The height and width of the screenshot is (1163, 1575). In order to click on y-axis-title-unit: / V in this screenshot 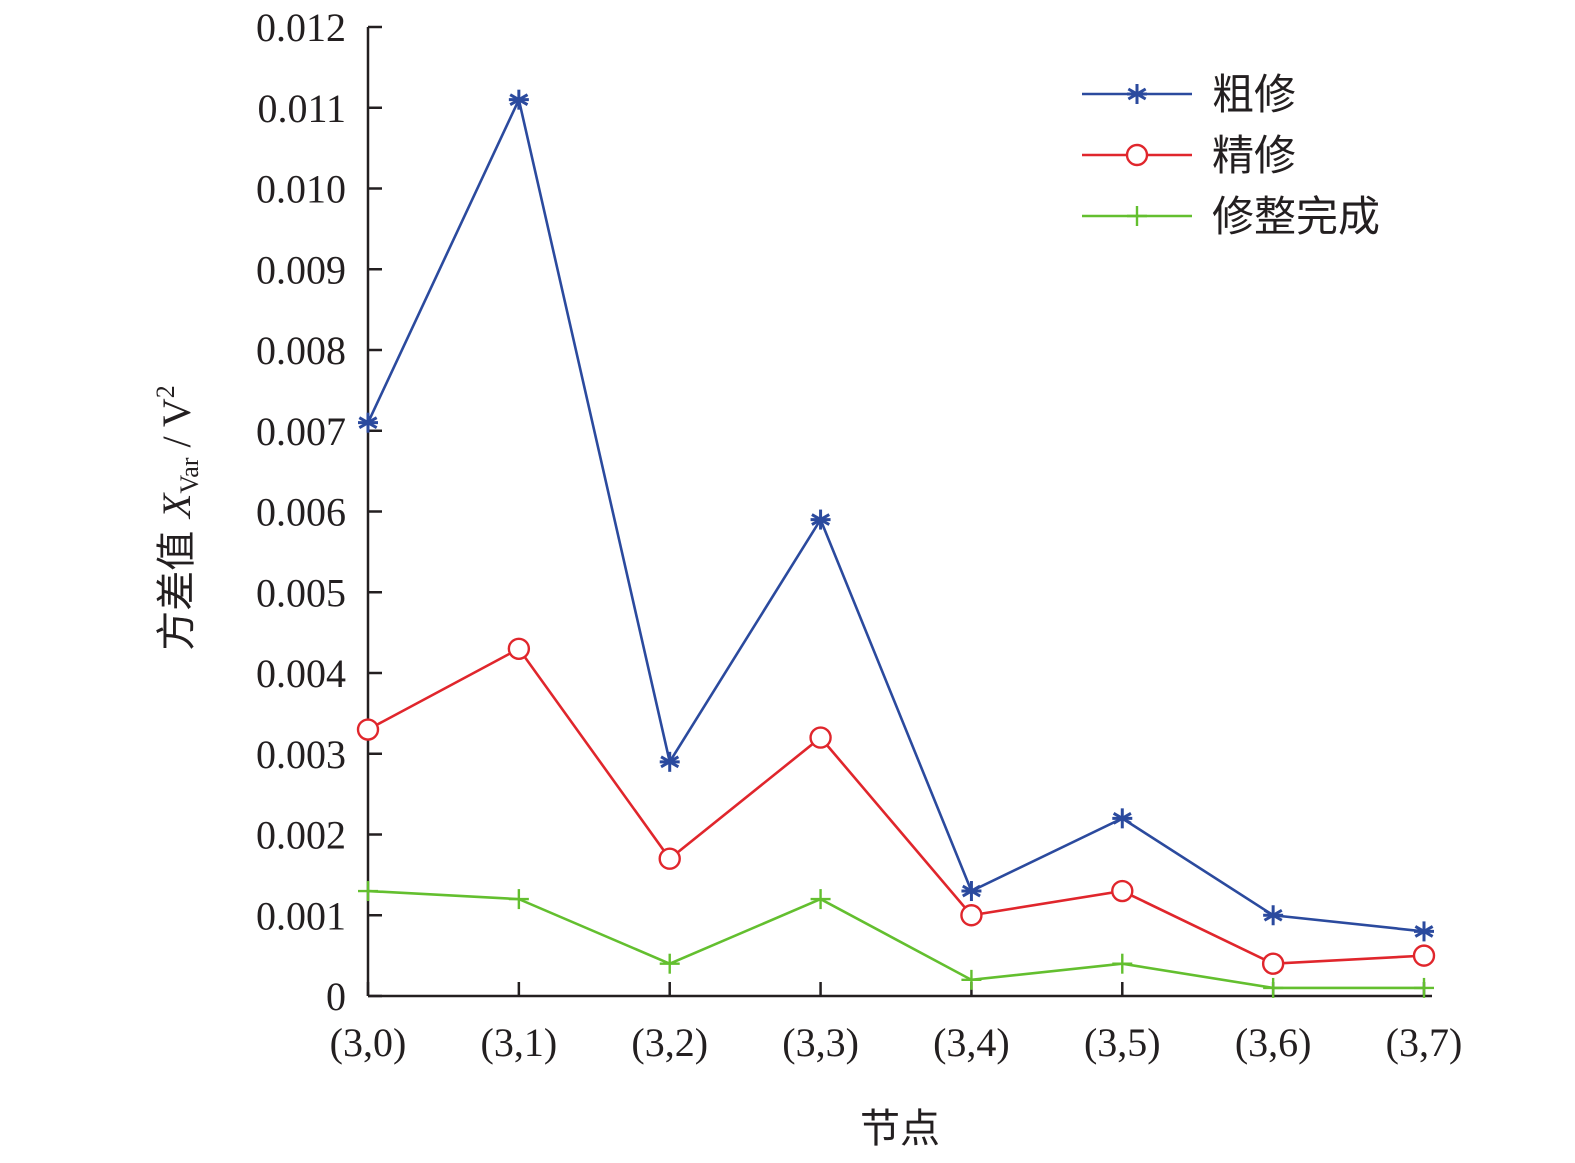, I will do `click(176, 427)`.